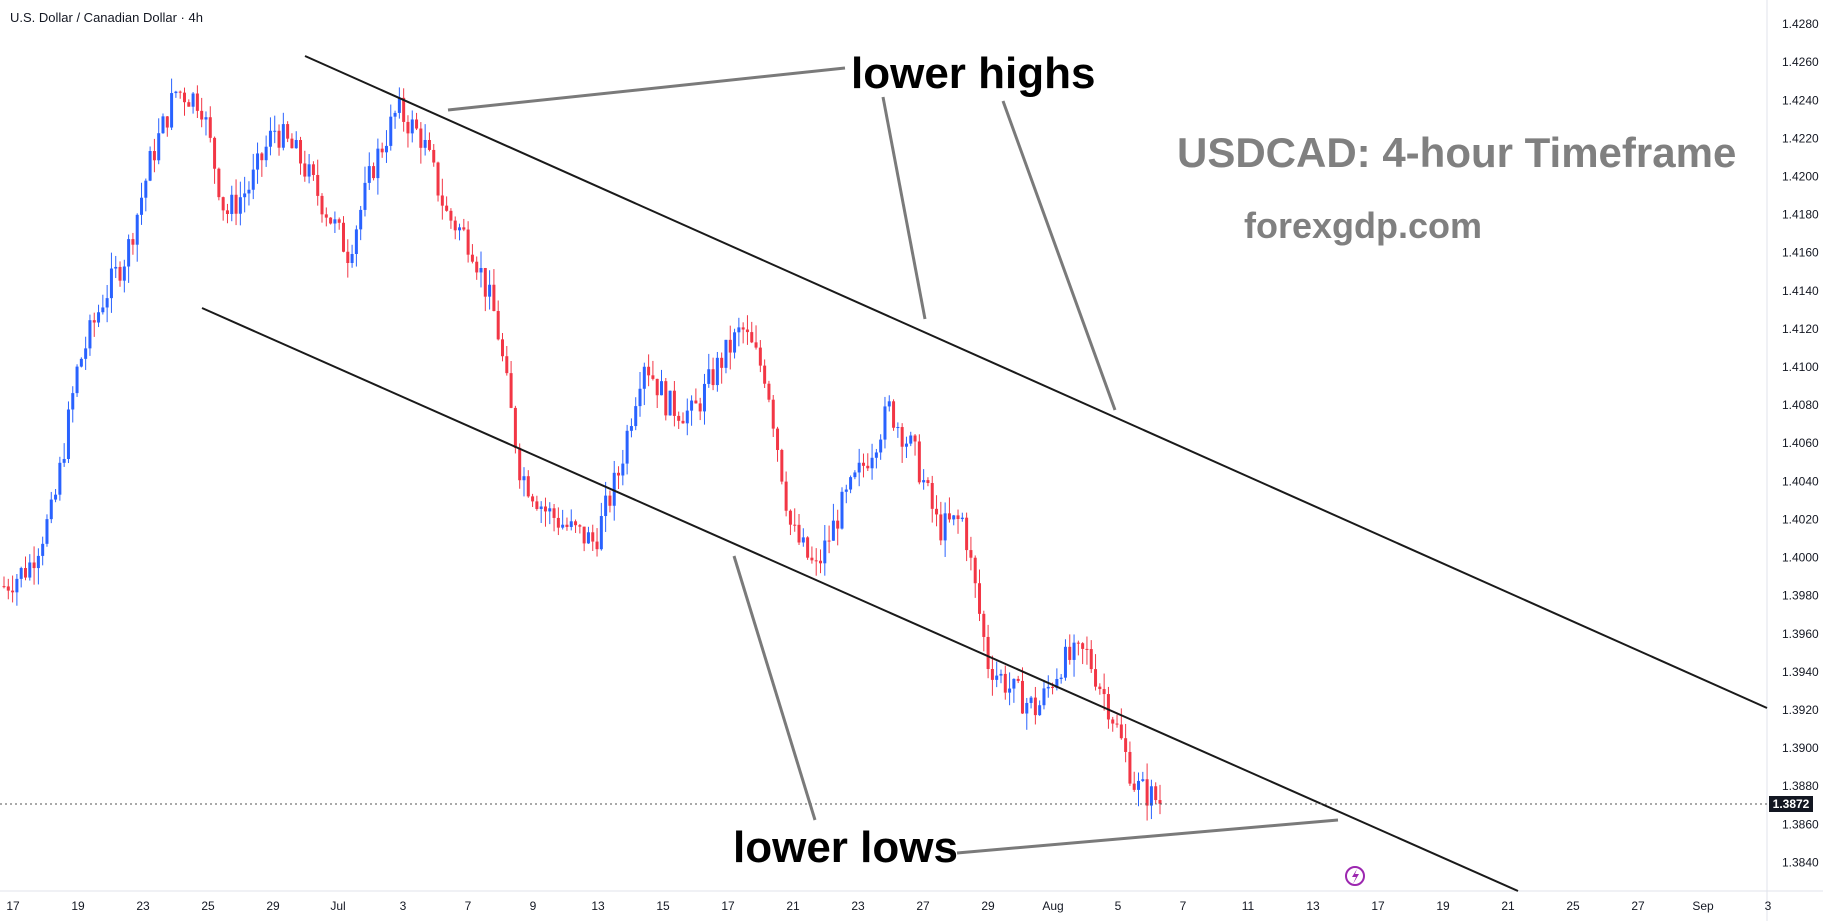 The height and width of the screenshot is (921, 1823). I want to click on event-circle-icon, so click(1355, 876).